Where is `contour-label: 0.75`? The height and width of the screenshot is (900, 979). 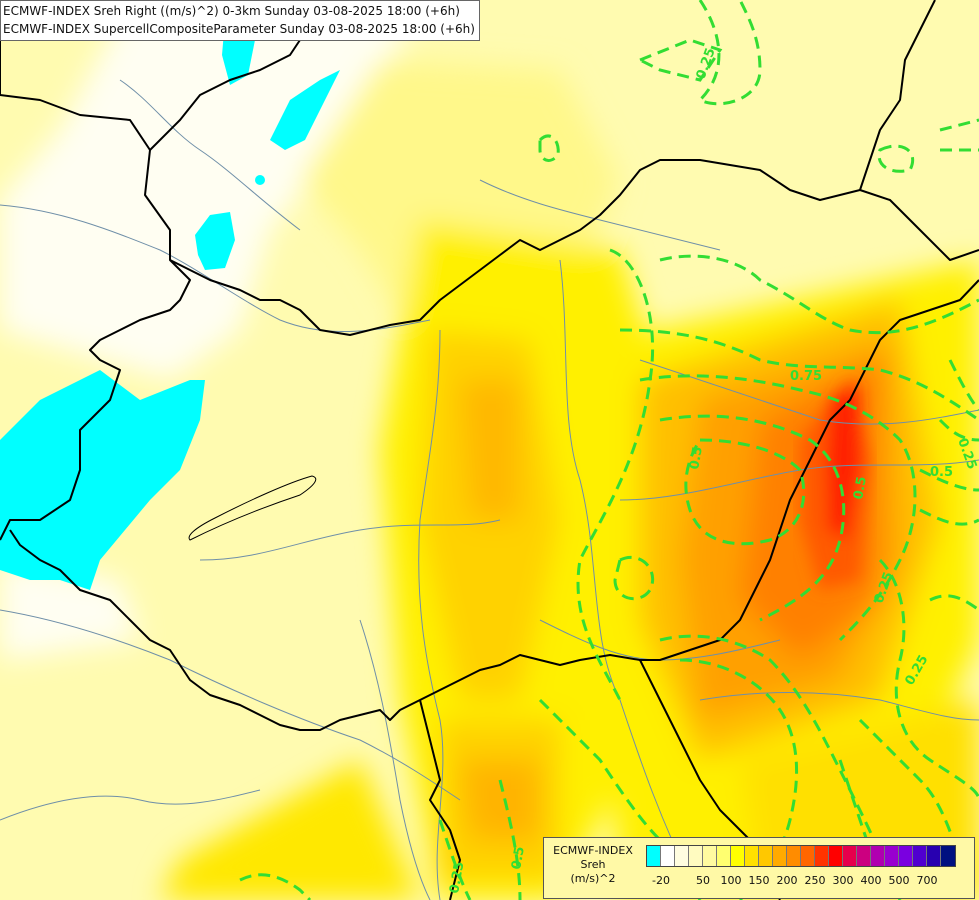
contour-label: 0.75 is located at coordinates (806, 376).